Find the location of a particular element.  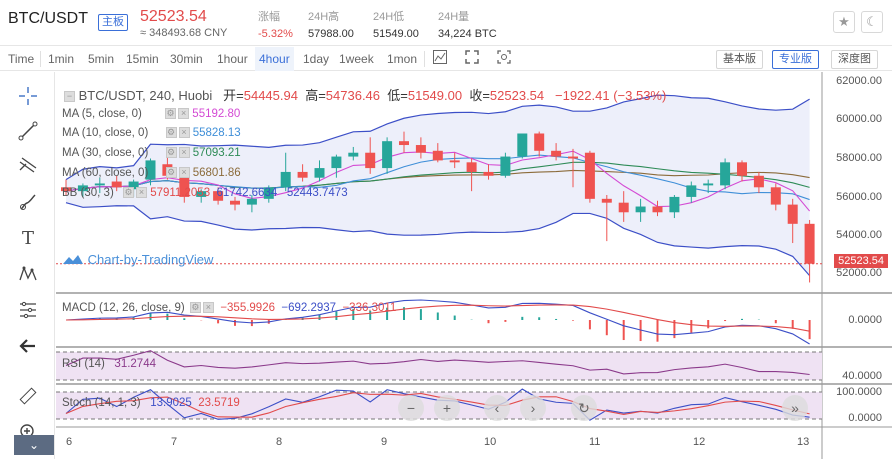

timeframe-1min: 1min is located at coordinates (61, 59).